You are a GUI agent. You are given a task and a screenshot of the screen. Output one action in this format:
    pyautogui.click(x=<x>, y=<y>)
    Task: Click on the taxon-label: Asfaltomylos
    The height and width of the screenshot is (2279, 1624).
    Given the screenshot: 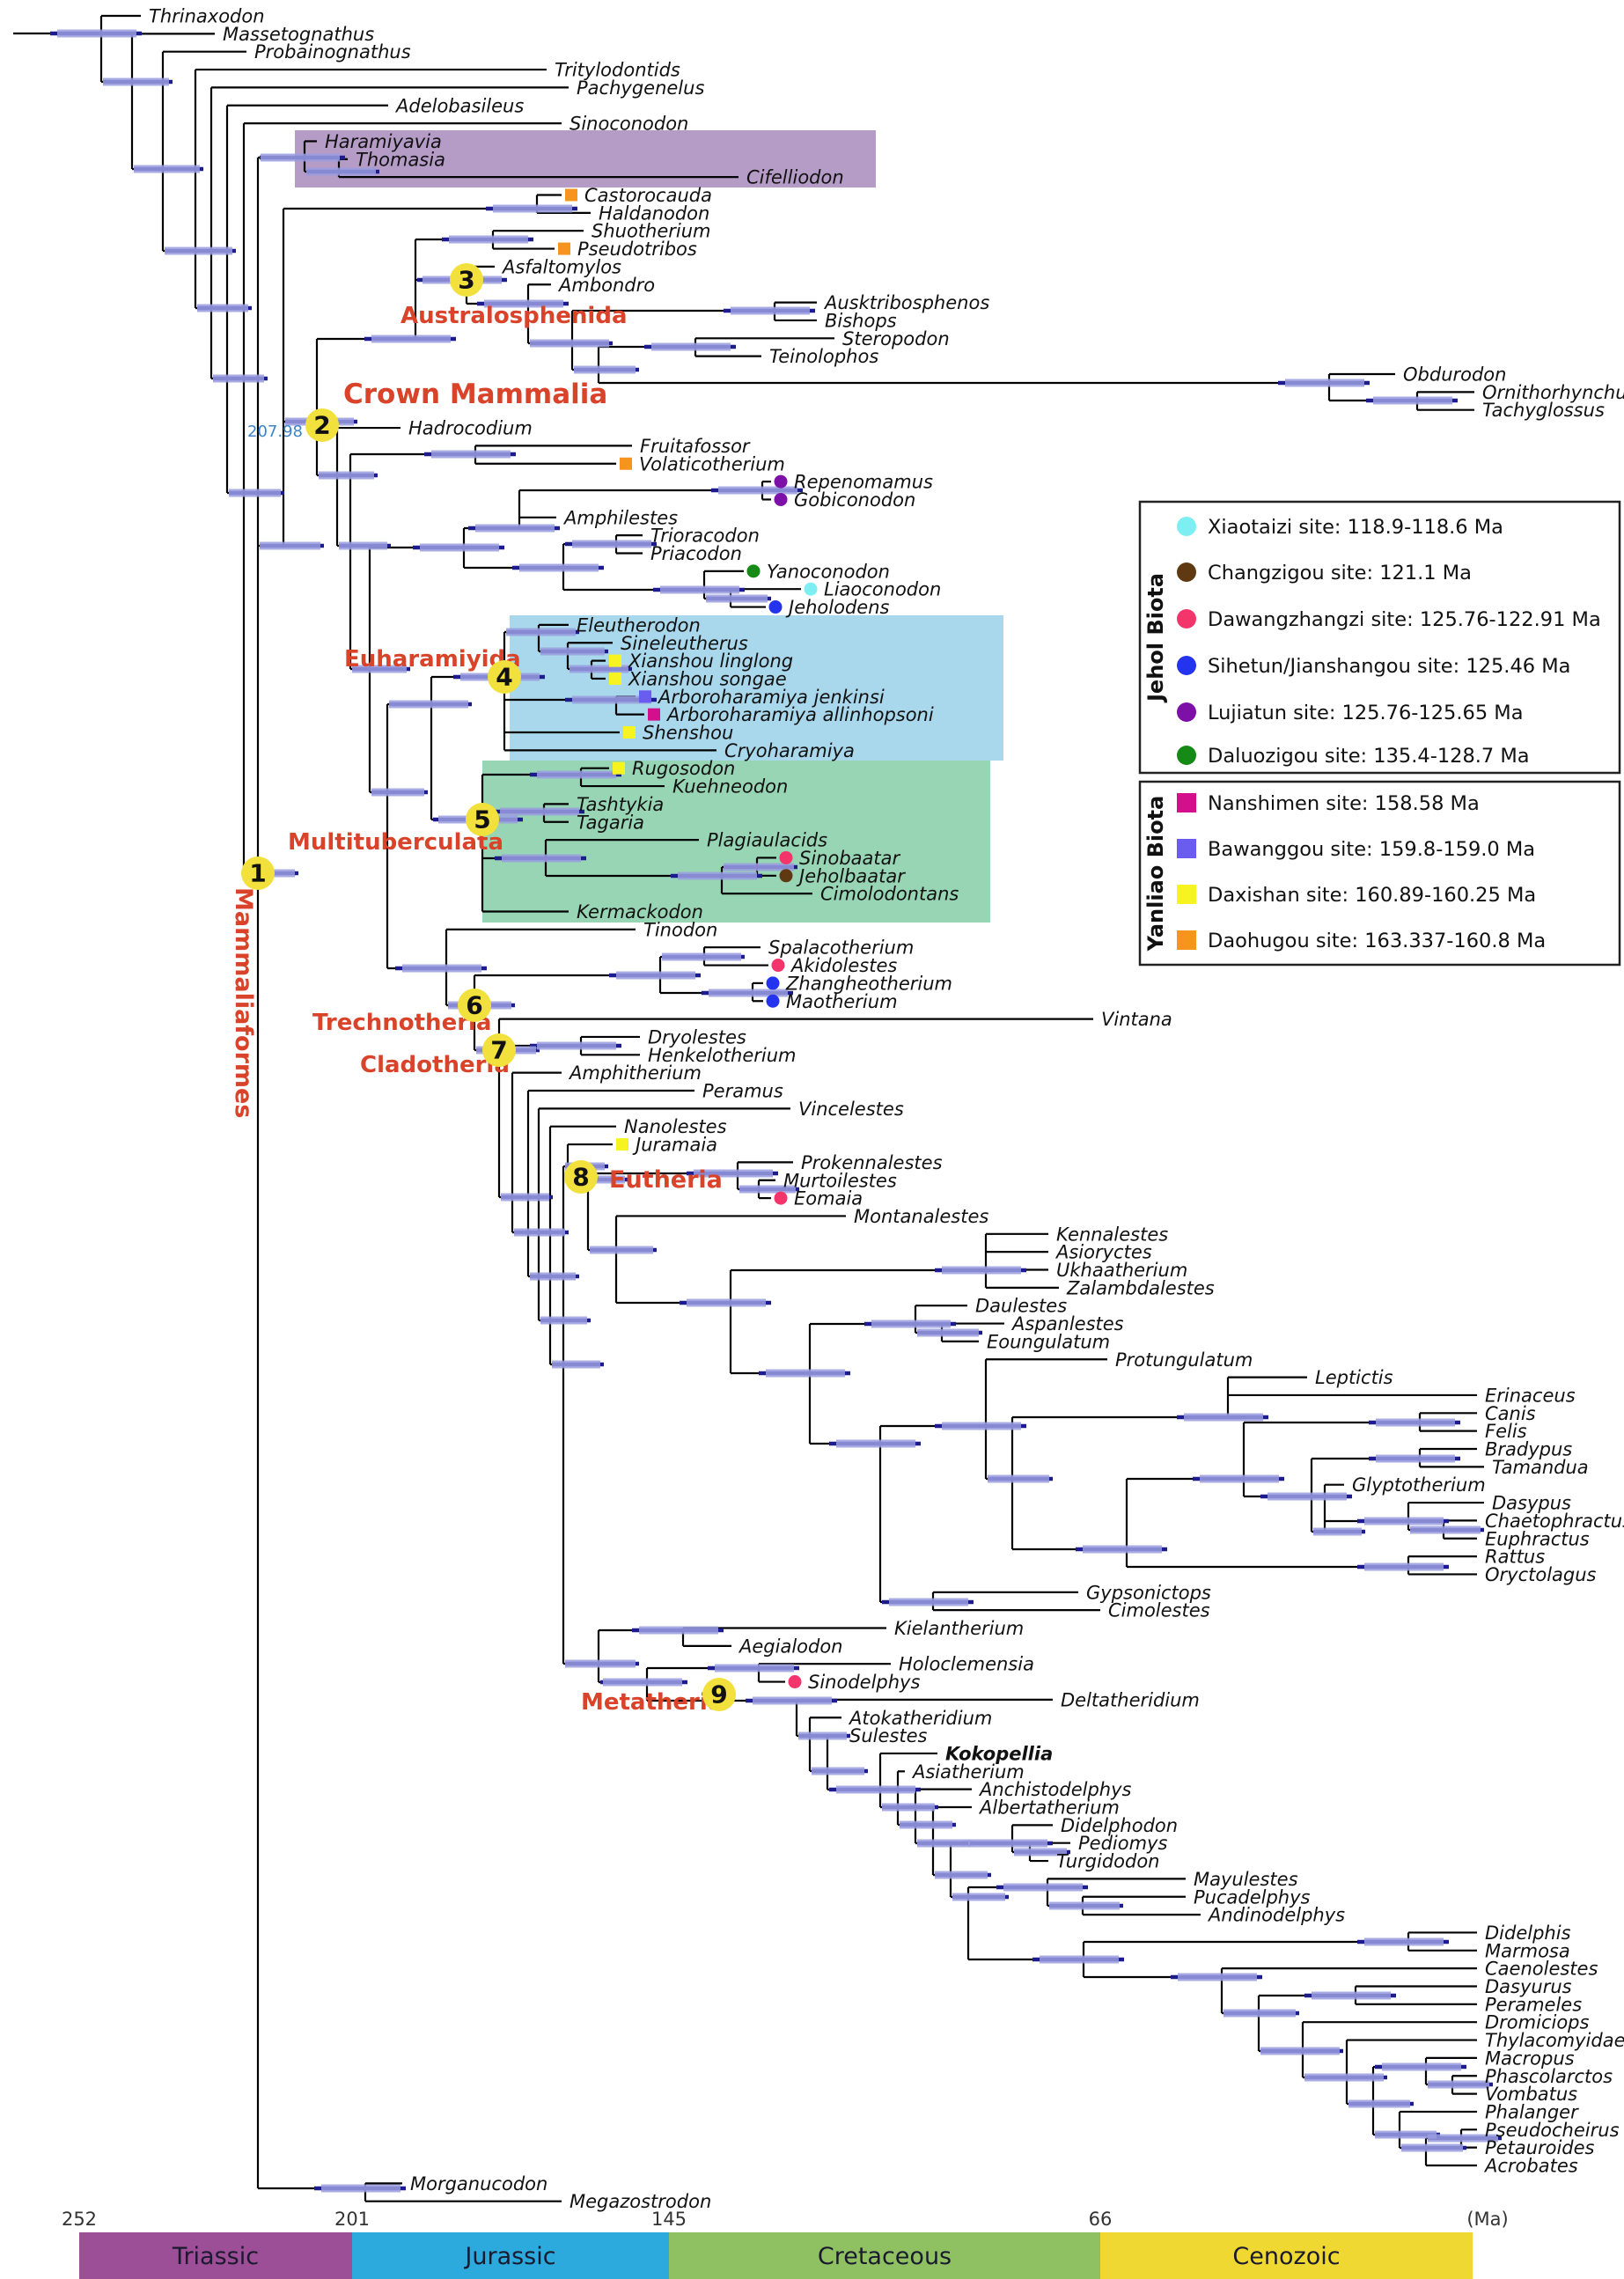 What is the action you would take?
    pyautogui.click(x=561, y=266)
    